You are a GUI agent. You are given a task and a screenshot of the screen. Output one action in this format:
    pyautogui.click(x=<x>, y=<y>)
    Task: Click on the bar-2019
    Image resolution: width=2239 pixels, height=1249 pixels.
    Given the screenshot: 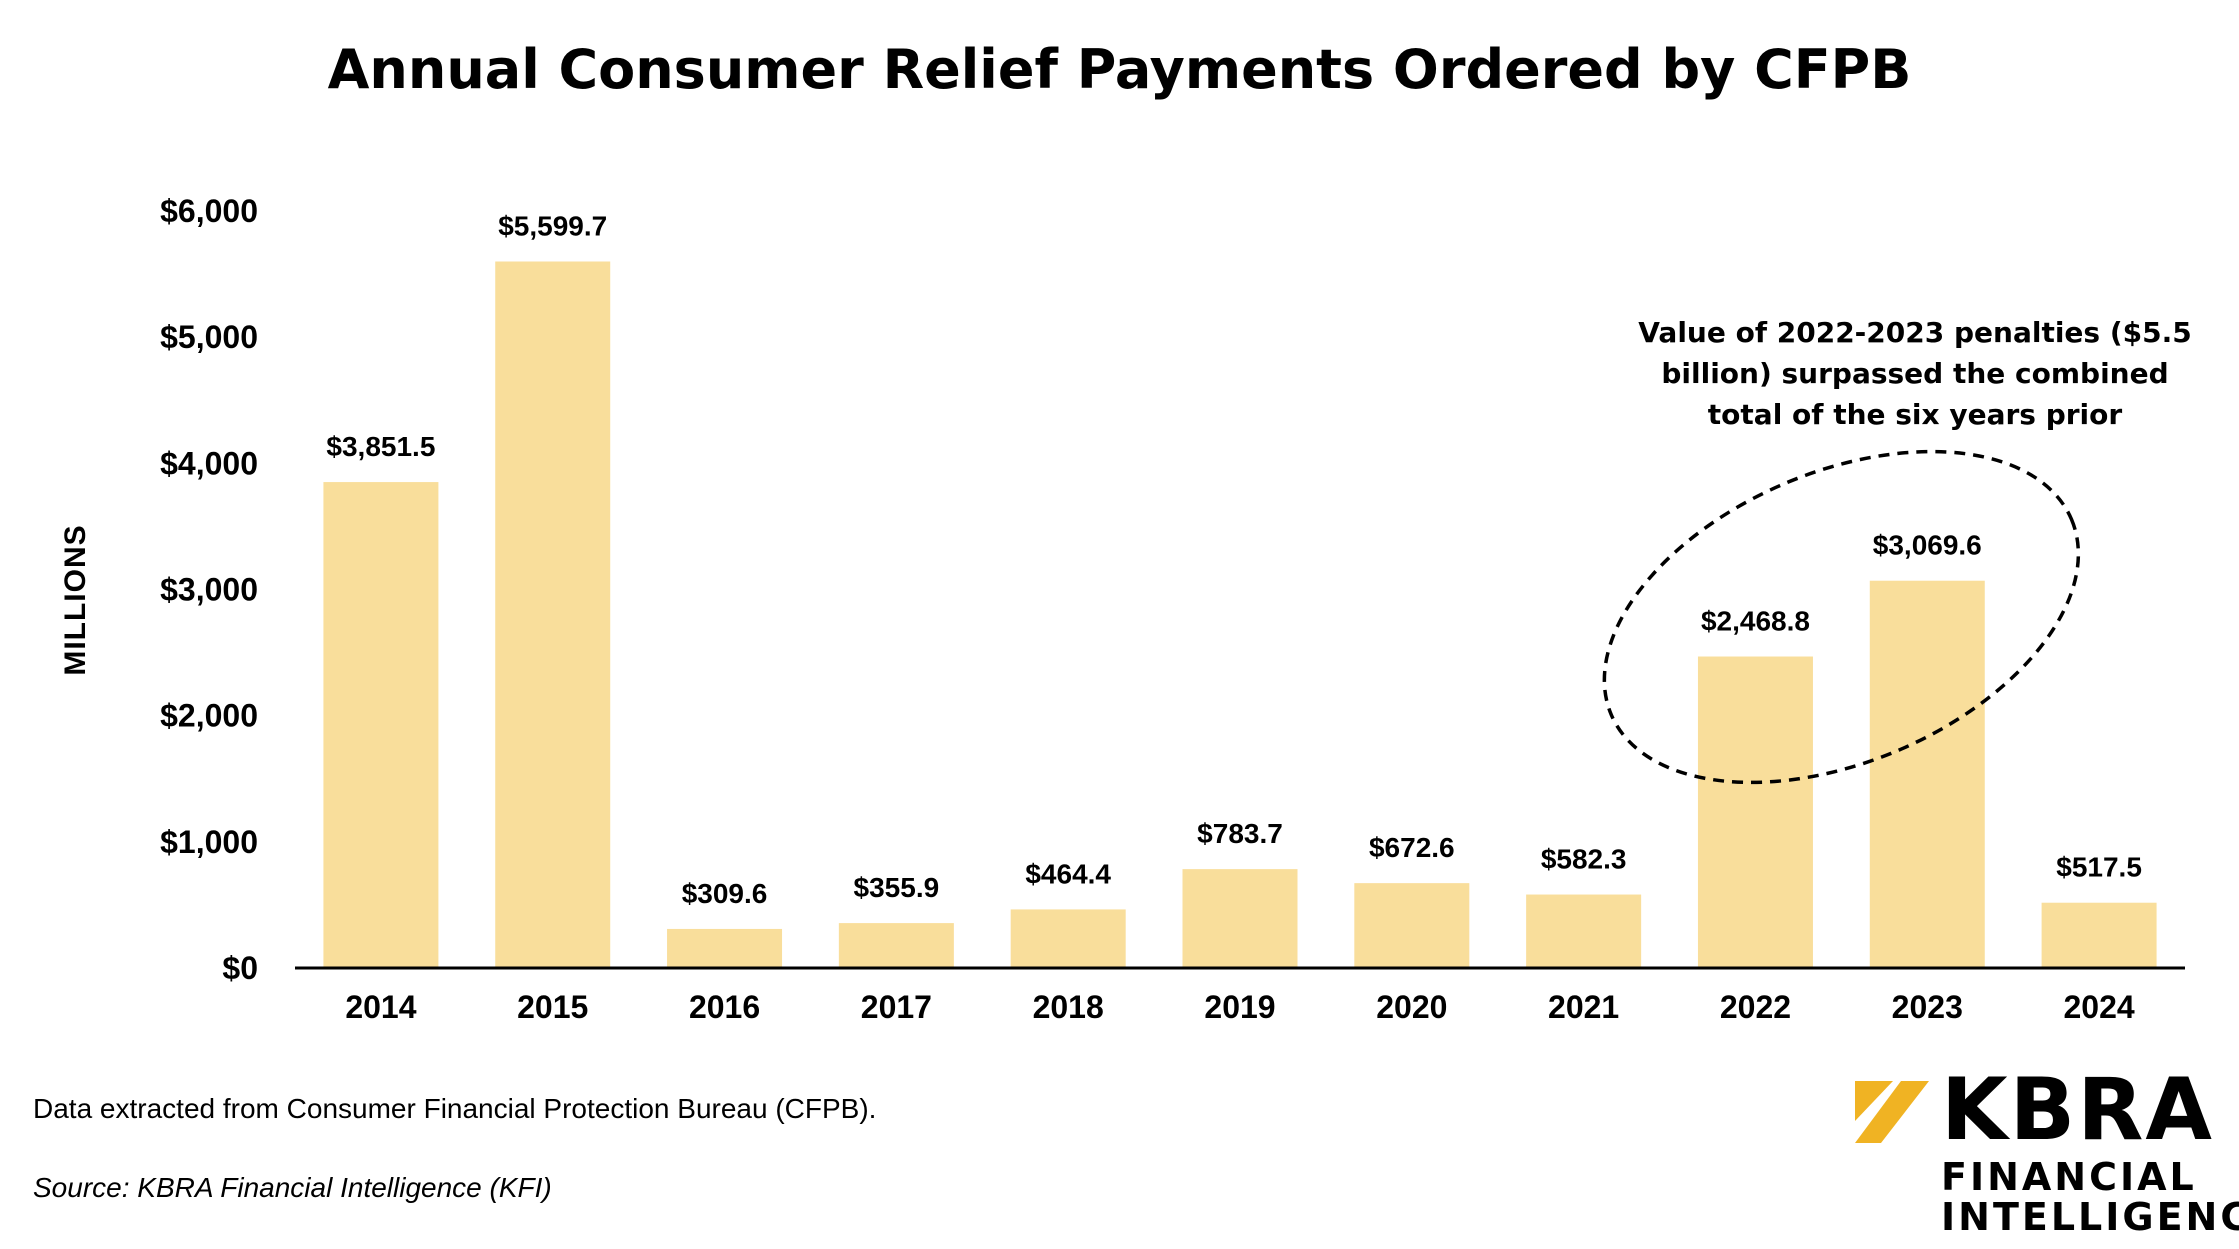 What is the action you would take?
    pyautogui.click(x=1240, y=918)
    